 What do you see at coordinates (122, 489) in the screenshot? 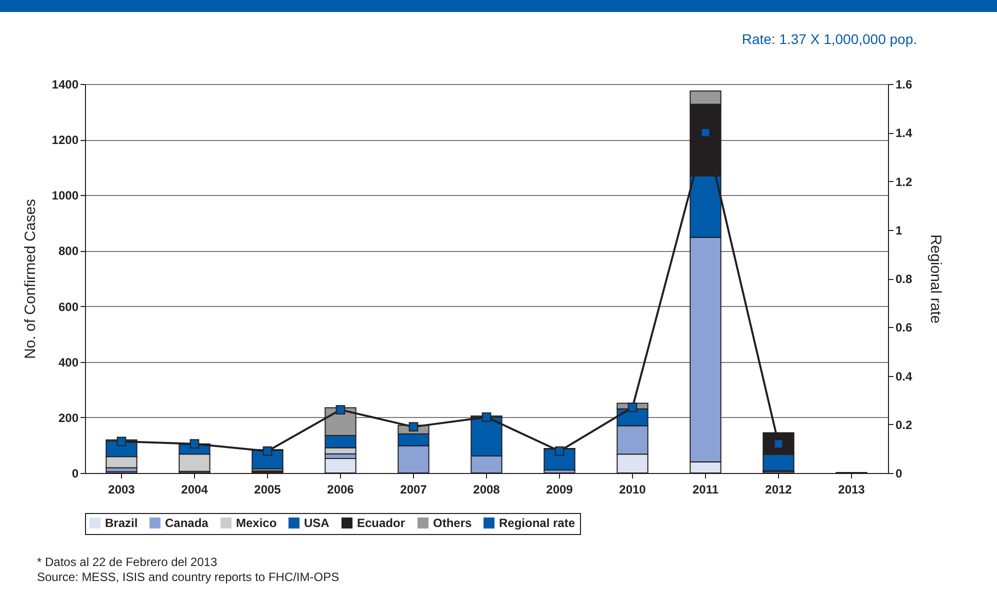
I see `x-tick-label: 2003` at bounding box center [122, 489].